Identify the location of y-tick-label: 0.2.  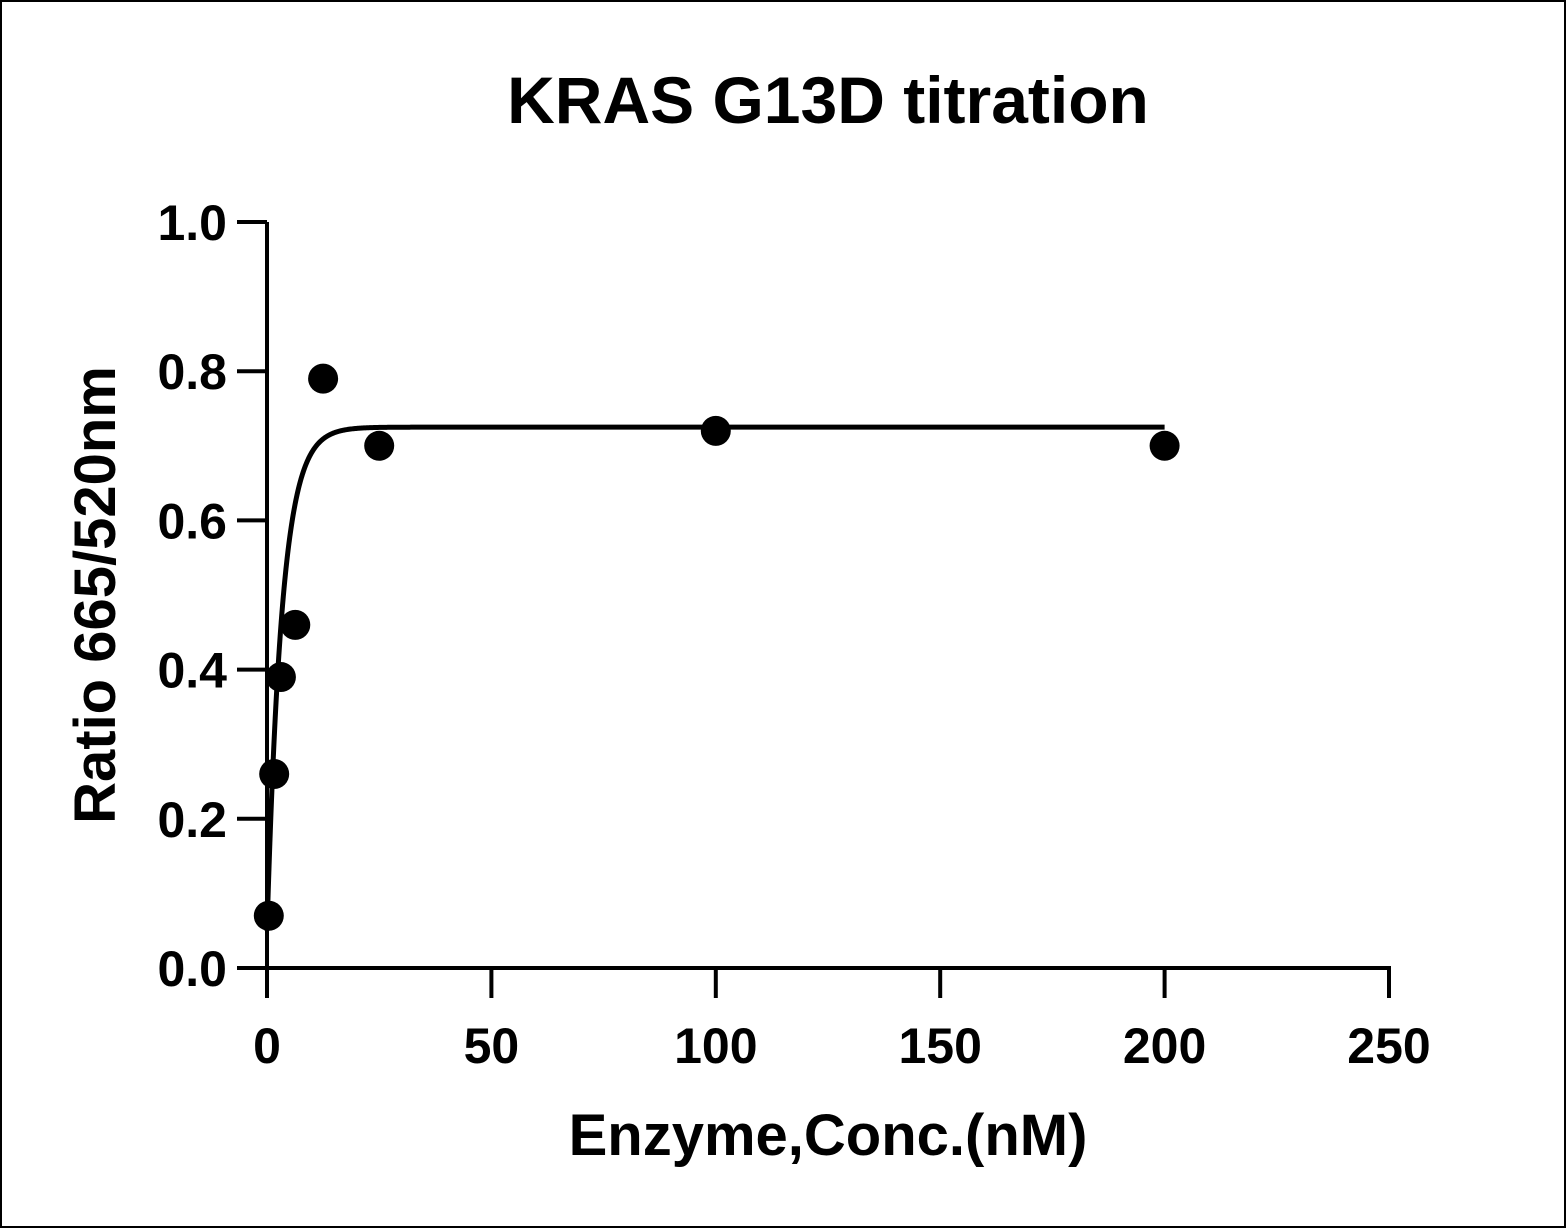
(192, 820).